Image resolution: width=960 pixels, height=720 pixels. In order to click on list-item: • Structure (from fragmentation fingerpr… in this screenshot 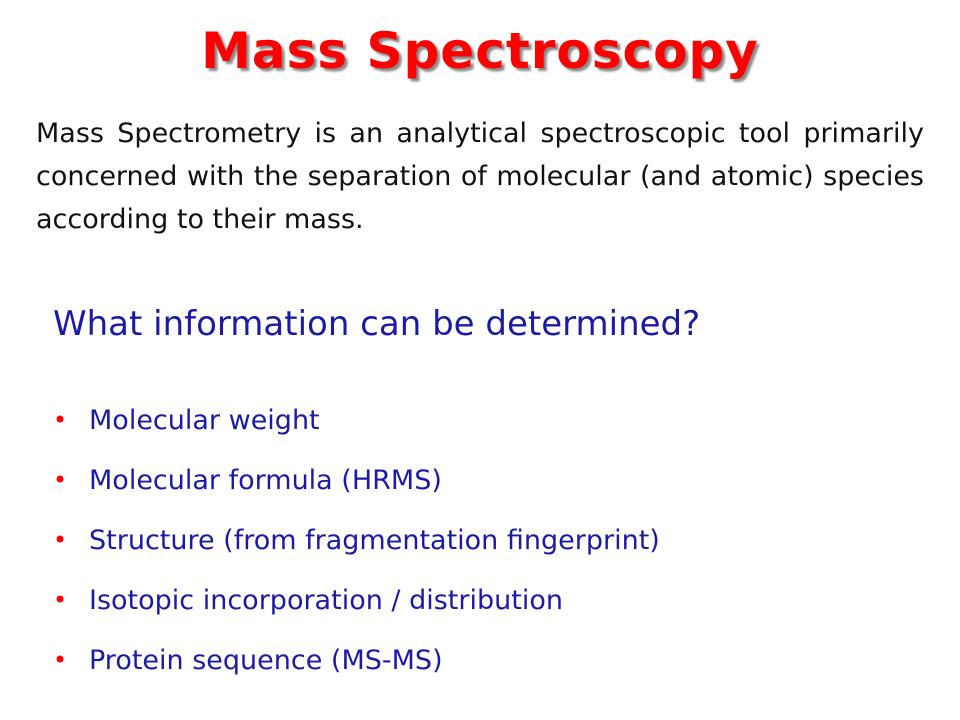, I will do `click(493, 540)`.